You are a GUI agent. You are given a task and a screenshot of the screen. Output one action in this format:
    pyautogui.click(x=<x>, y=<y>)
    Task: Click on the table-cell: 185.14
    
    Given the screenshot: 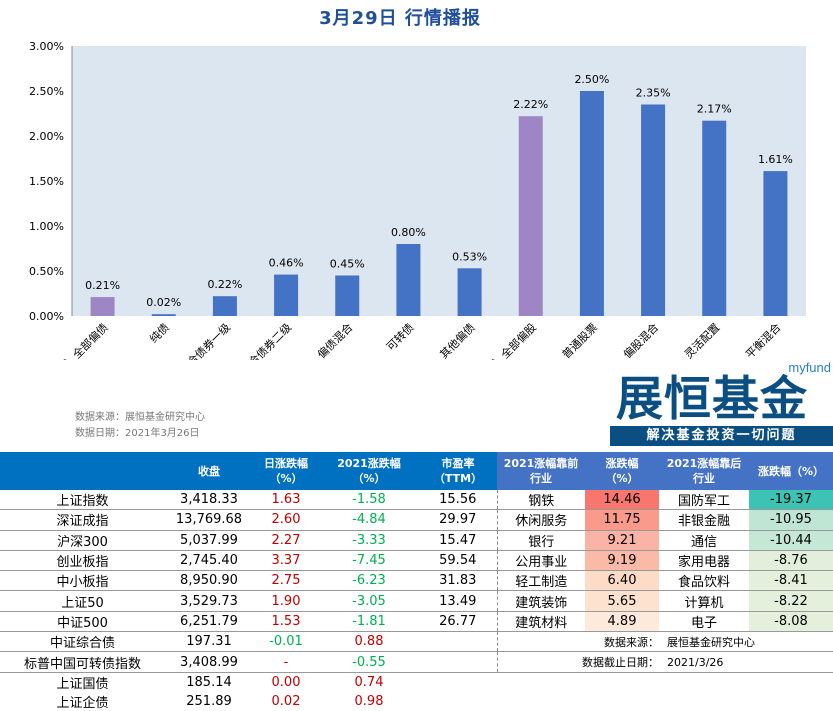 What is the action you would take?
    pyautogui.click(x=209, y=682)
    